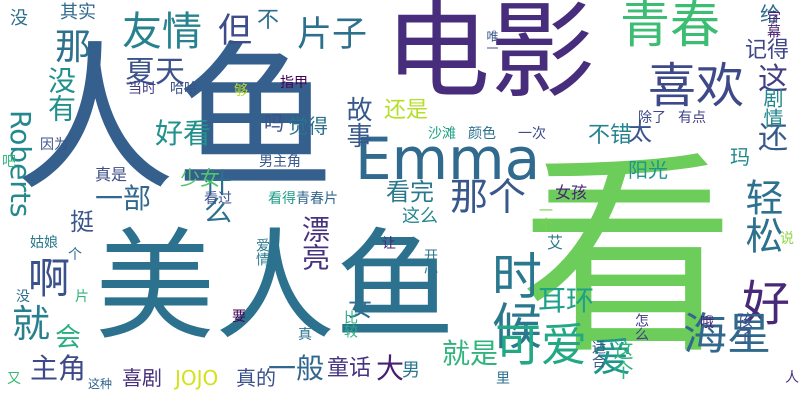 This screenshot has width=800, height=400. Describe the element at coordinates (239, 317) in the screenshot. I see `word-89: 要` at that location.